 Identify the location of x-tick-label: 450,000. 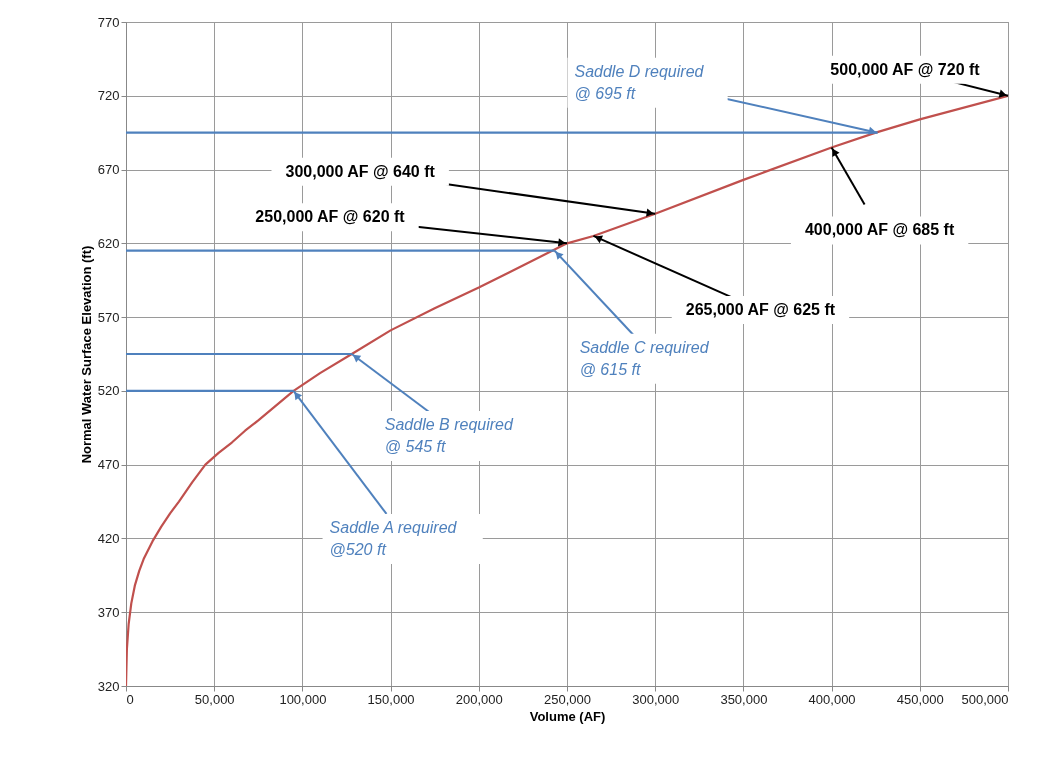
(920, 699).